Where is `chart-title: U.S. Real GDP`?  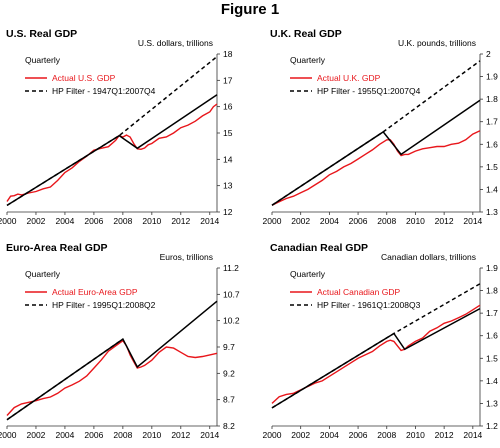
chart-title: U.S. Real GDP is located at coordinates (41, 34).